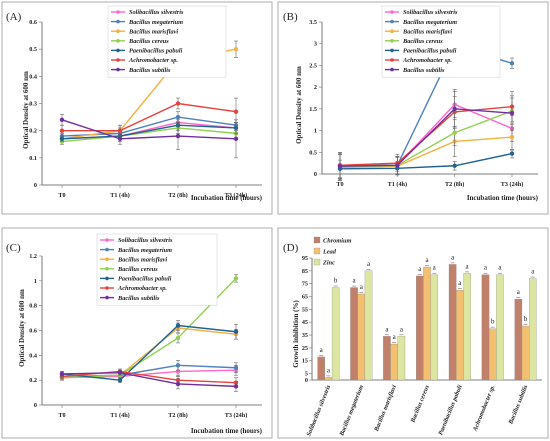 This screenshot has height=441, width=550. What do you see at coordinates (306, 374) in the screenshot?
I see `y-tick-label: 5` at bounding box center [306, 374].